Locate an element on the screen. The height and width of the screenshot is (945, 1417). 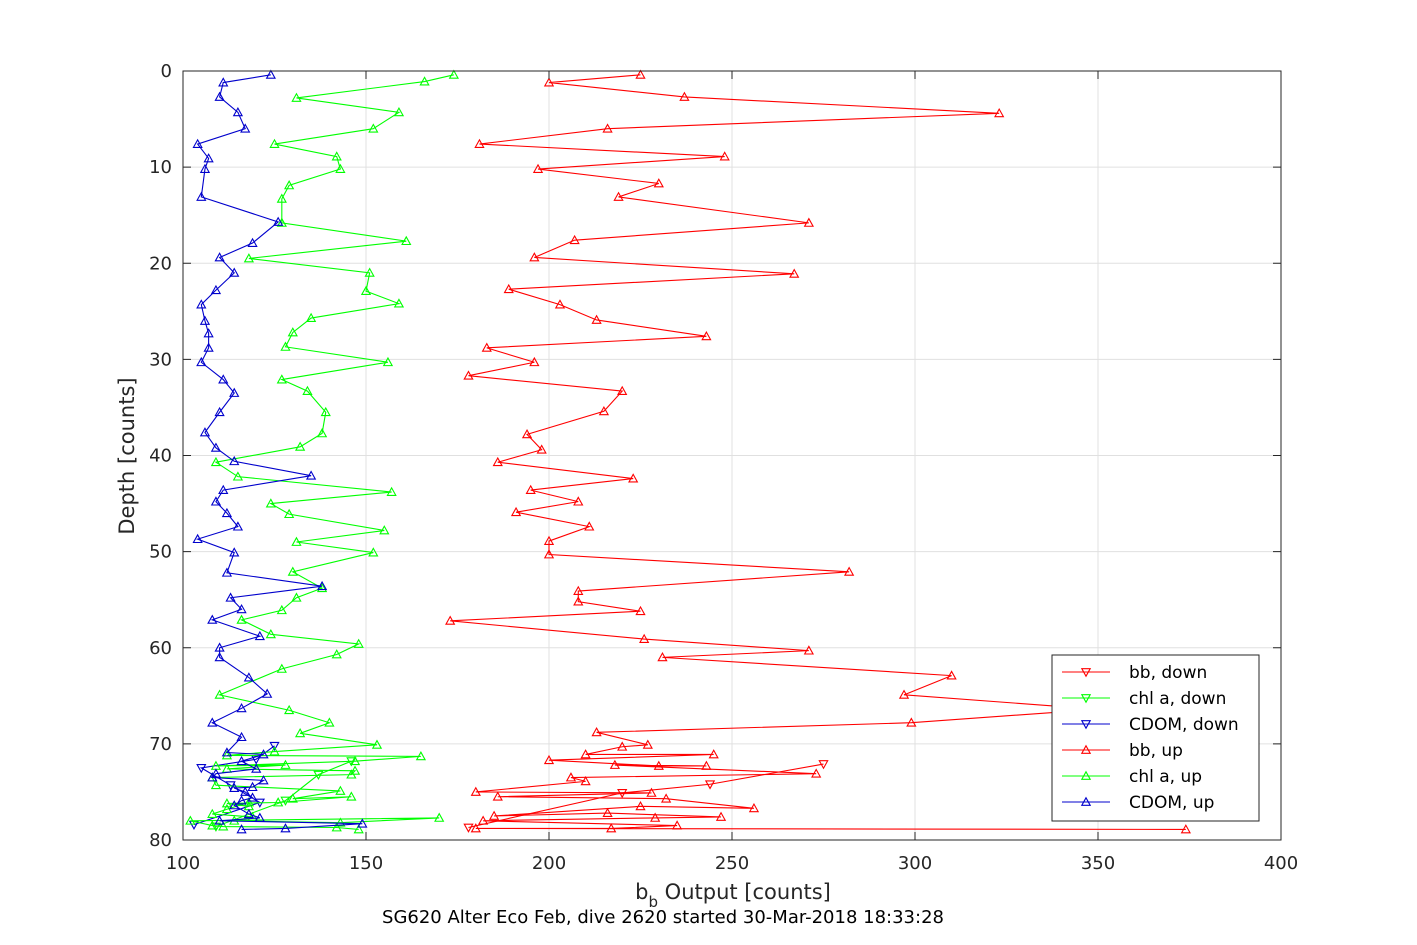
legend-label: chl a, down is located at coordinates (1177, 699).